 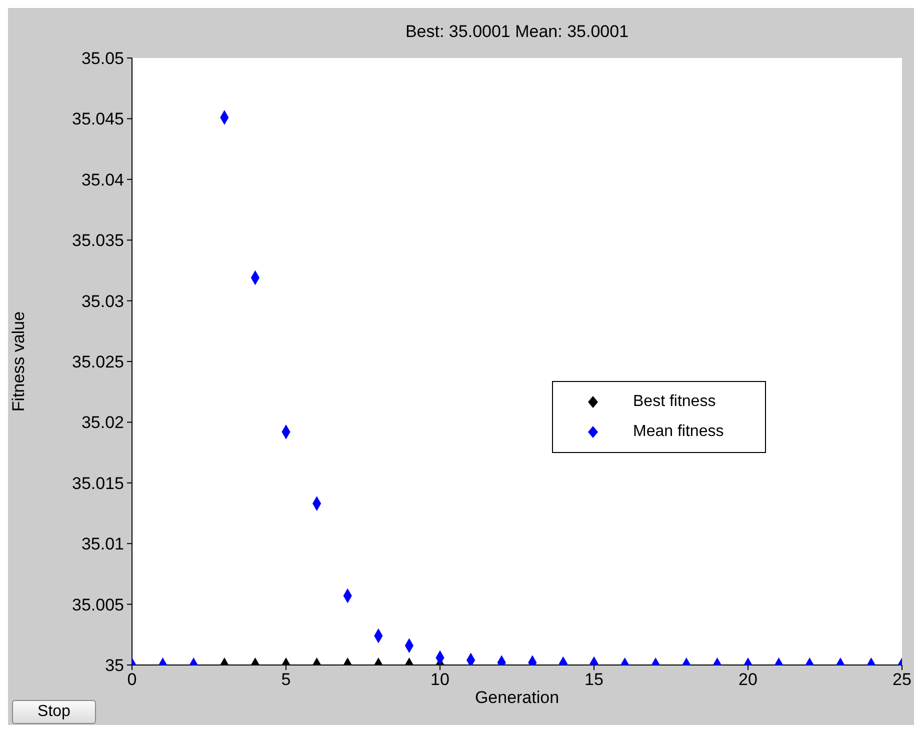 I want to click on y-tick-label: 35, so click(x=114, y=666).